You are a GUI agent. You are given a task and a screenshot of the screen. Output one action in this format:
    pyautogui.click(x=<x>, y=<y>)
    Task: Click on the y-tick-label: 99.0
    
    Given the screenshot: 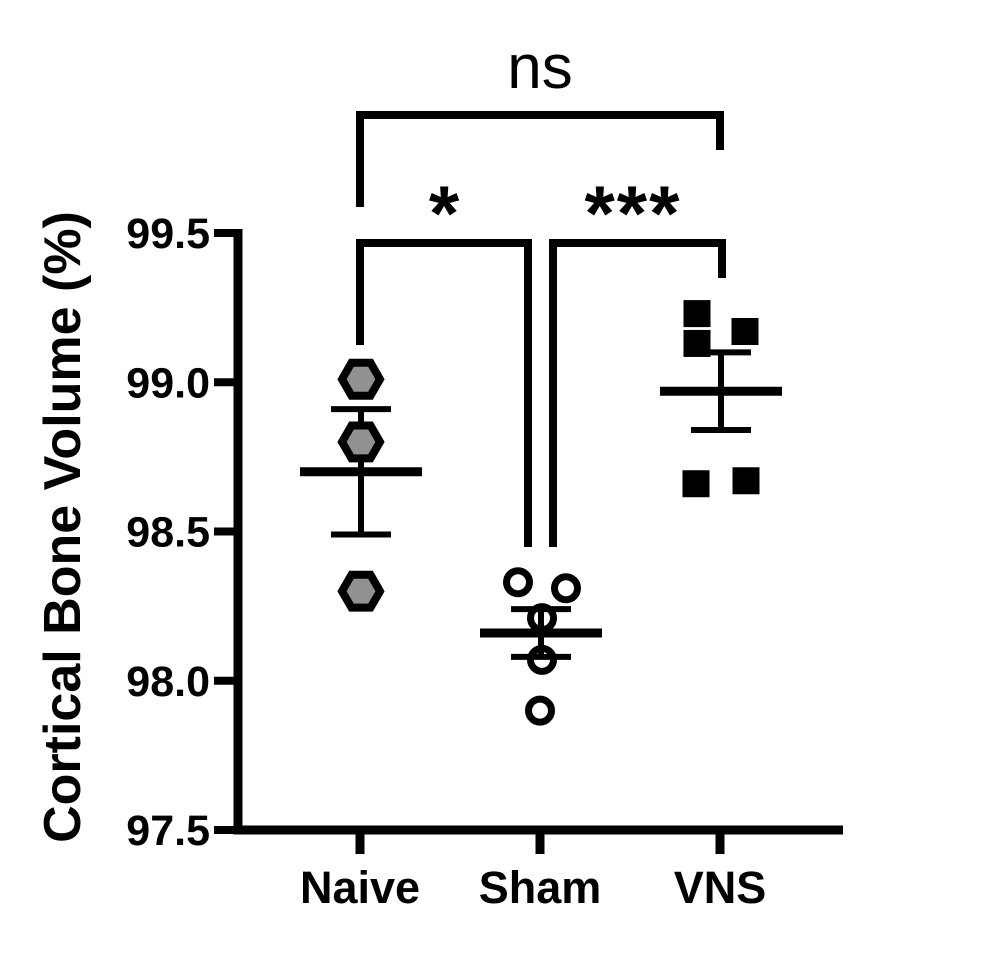 What is the action you would take?
    pyautogui.click(x=168, y=383)
    